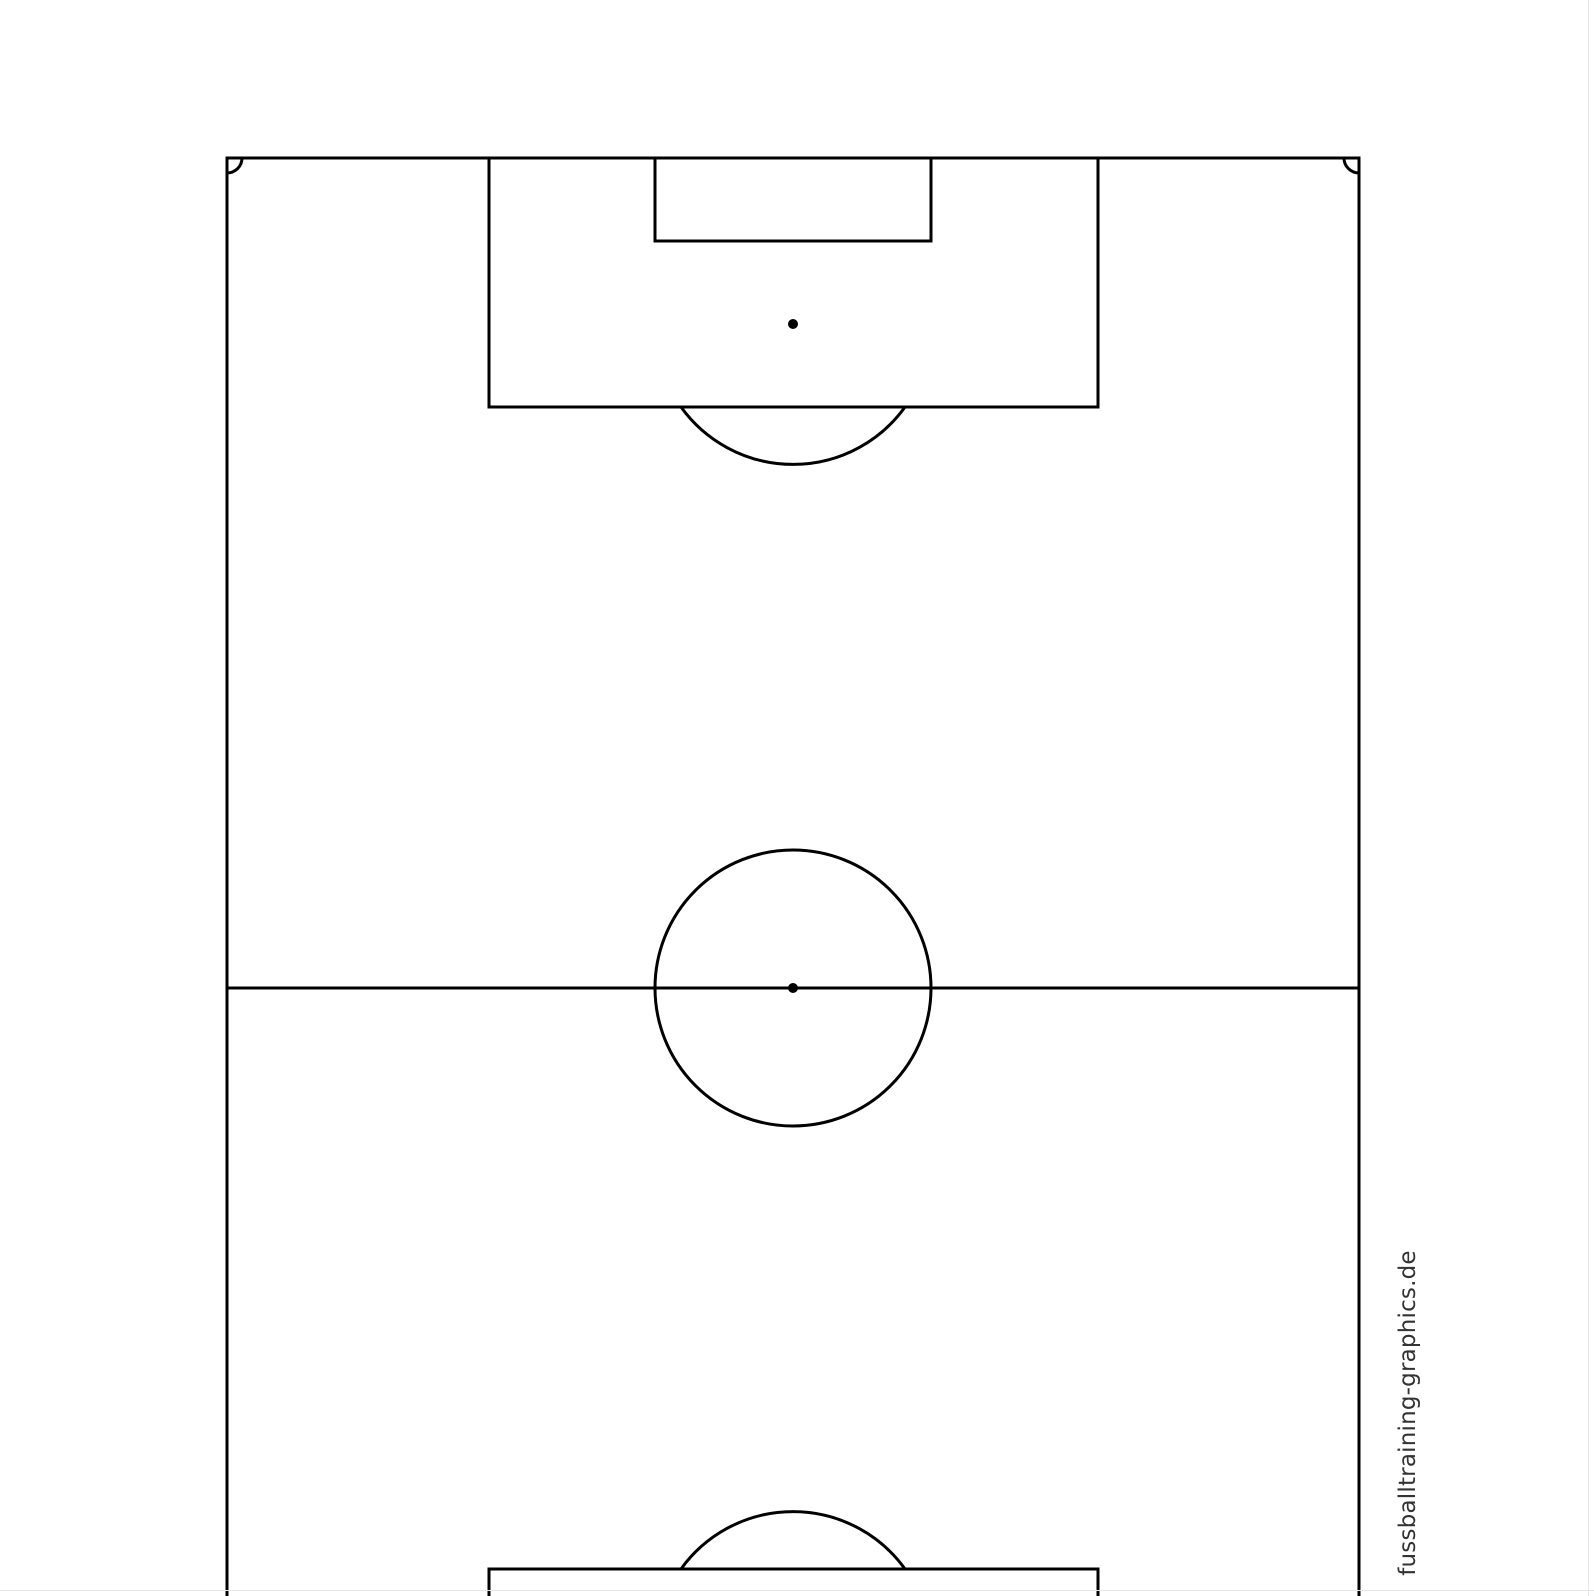 Image resolution: width=1594 pixels, height=1596 pixels. I want to click on top-goal-area, so click(793, 199).